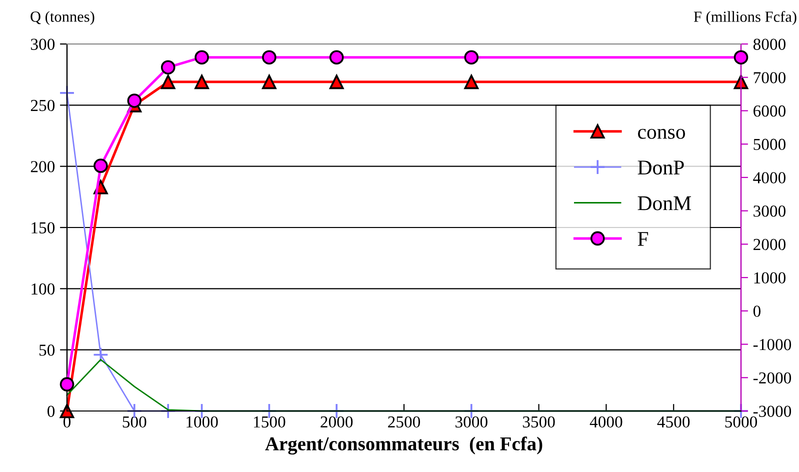 Image resolution: width=799 pixels, height=472 pixels. Describe the element at coordinates (202, 422) in the screenshot. I see `x-tick-label: 1000` at that location.